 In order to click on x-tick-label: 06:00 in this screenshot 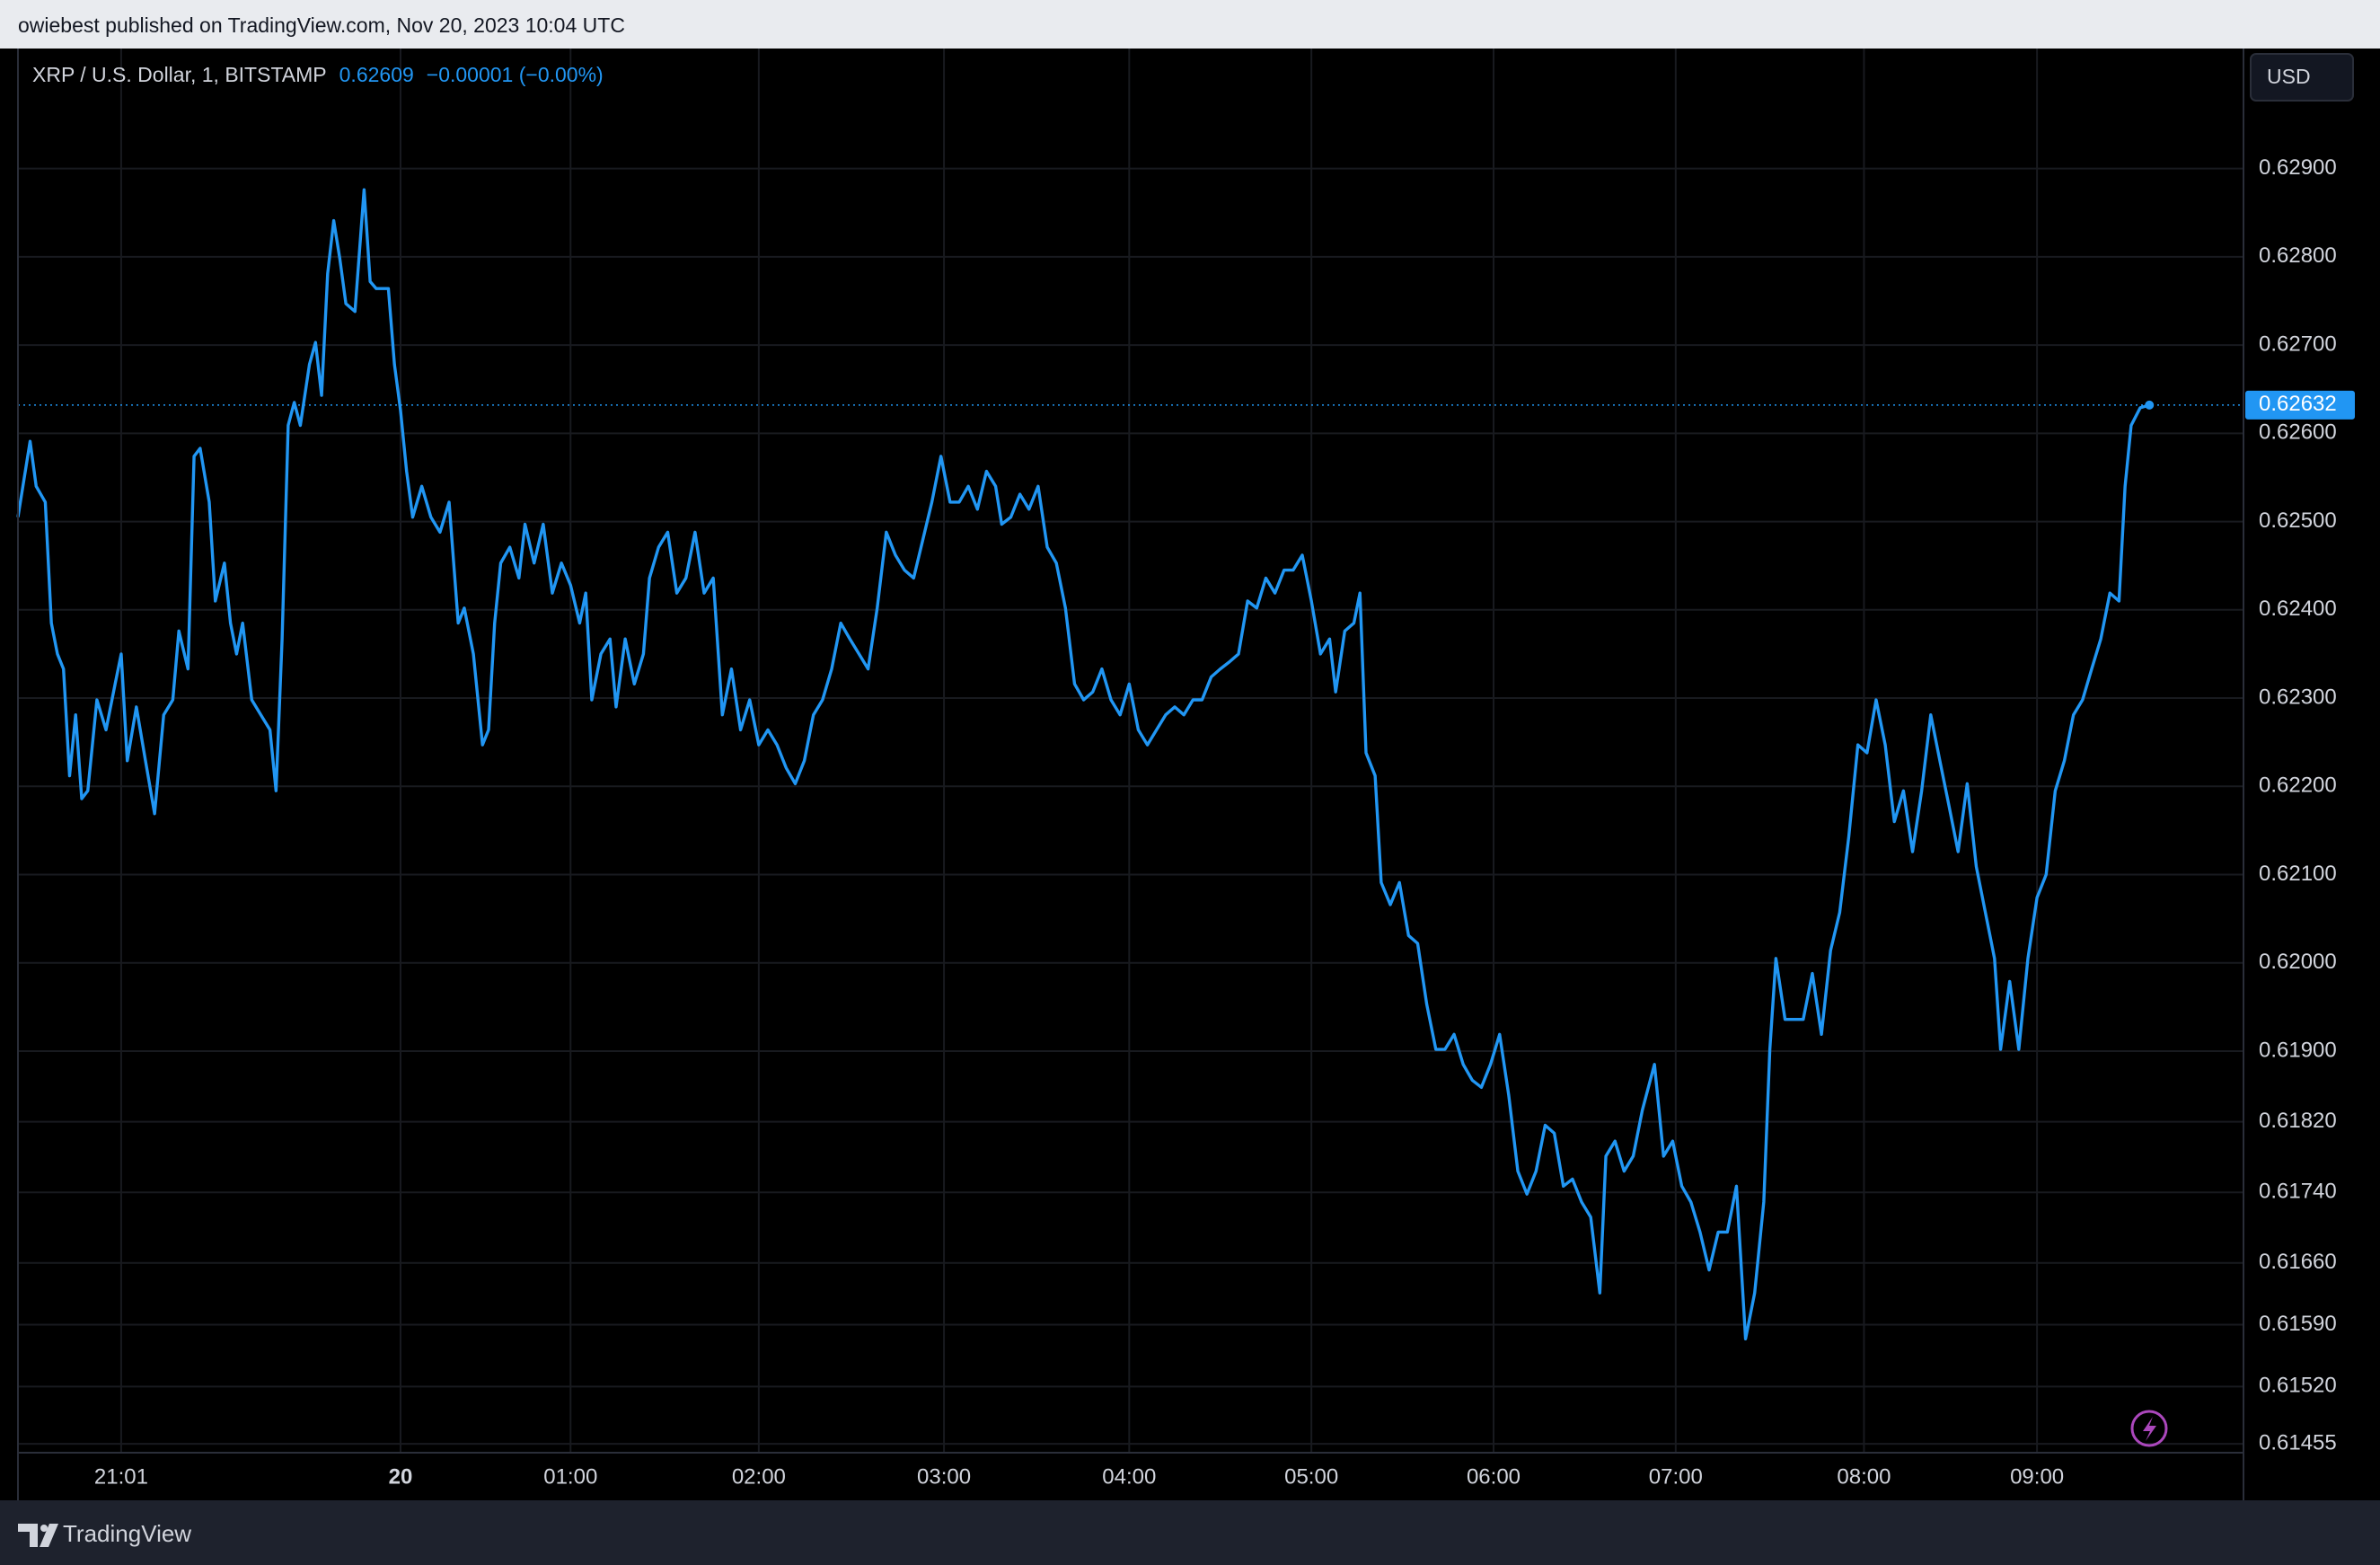, I will do `click(1494, 1476)`.